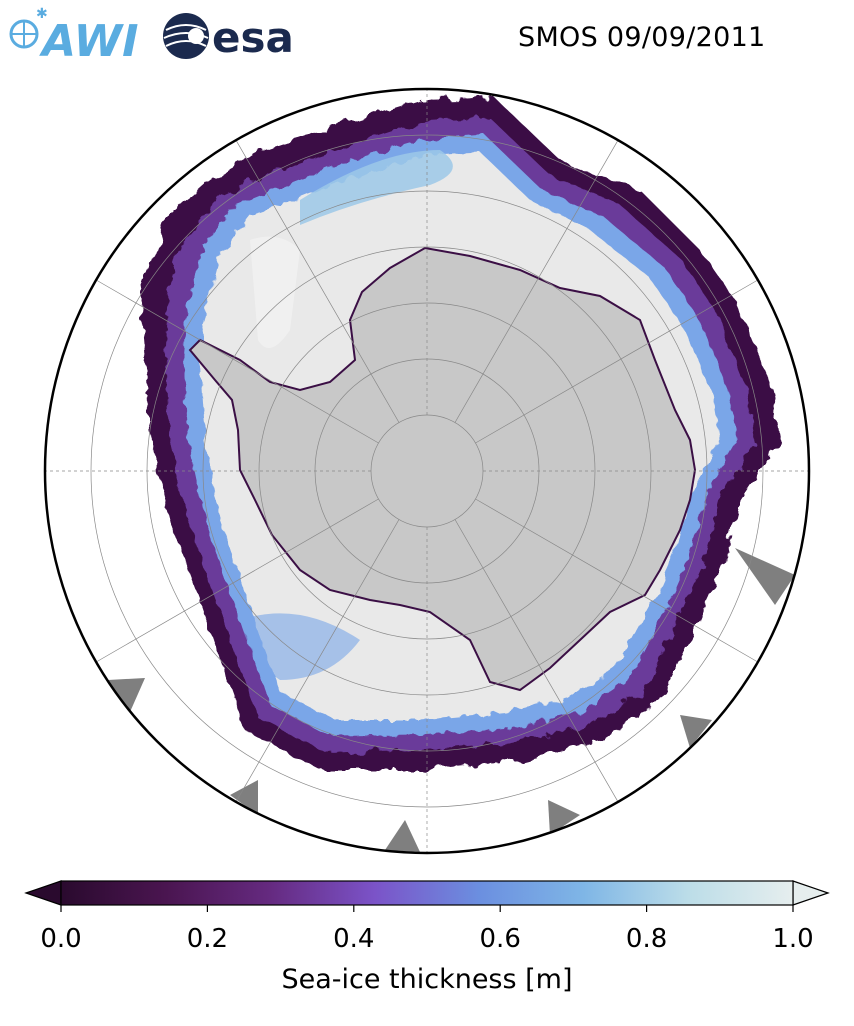  Describe the element at coordinates (207, 939) in the screenshot. I see `colorbar-tick-label: 0.2` at that location.